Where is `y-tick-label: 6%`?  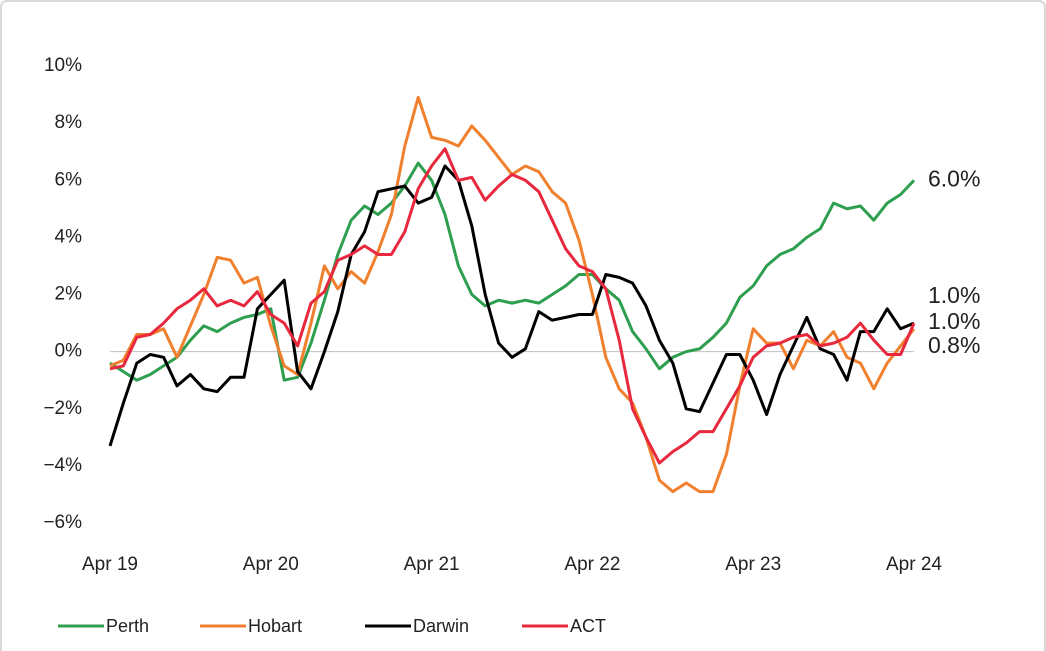
y-tick-label: 6% is located at coordinates (69, 179).